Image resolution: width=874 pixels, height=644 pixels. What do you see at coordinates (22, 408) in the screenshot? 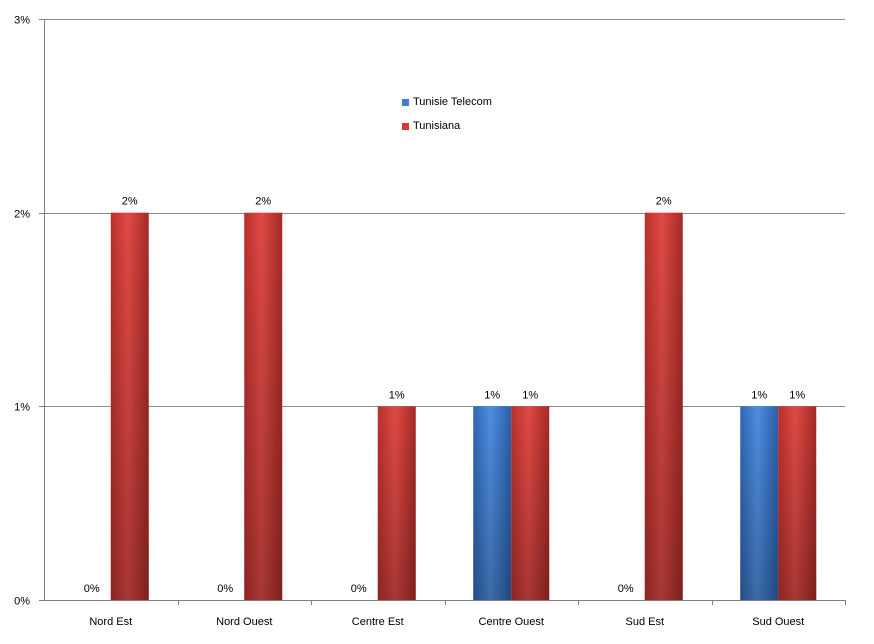
I see `y-tick-label: 1%` at bounding box center [22, 408].